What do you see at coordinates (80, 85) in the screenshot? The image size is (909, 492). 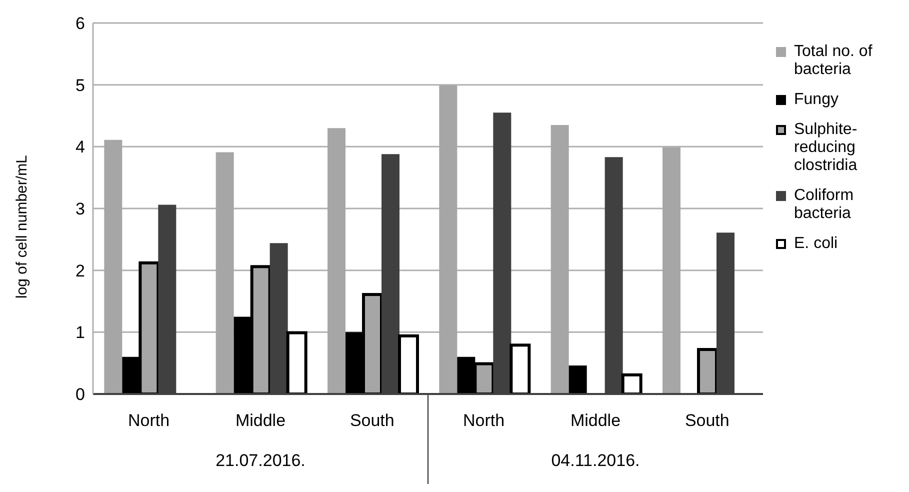 I see `y-tick-label: 5` at bounding box center [80, 85].